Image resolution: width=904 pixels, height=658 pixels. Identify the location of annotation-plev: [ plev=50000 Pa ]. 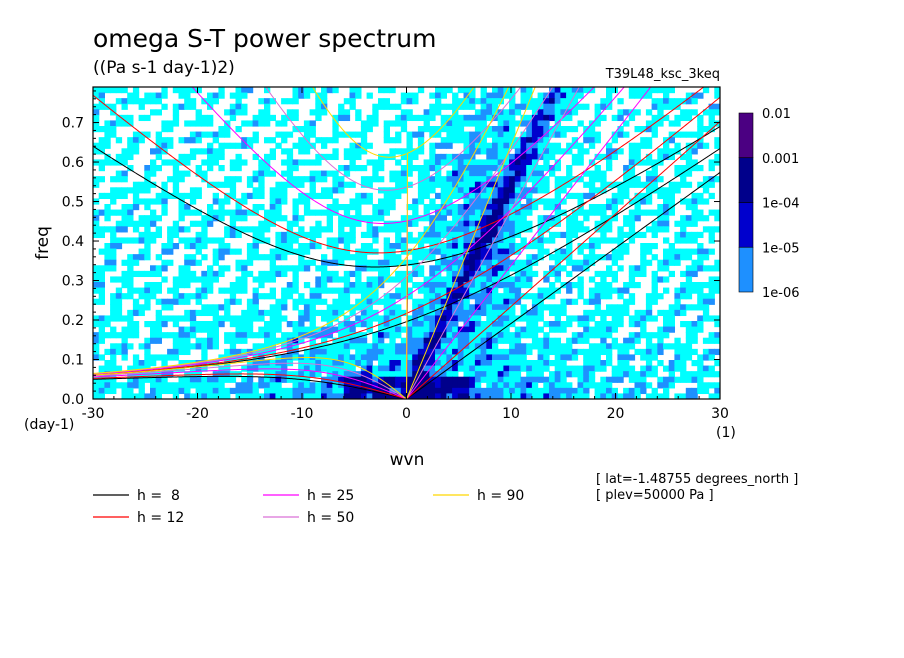
(655, 495).